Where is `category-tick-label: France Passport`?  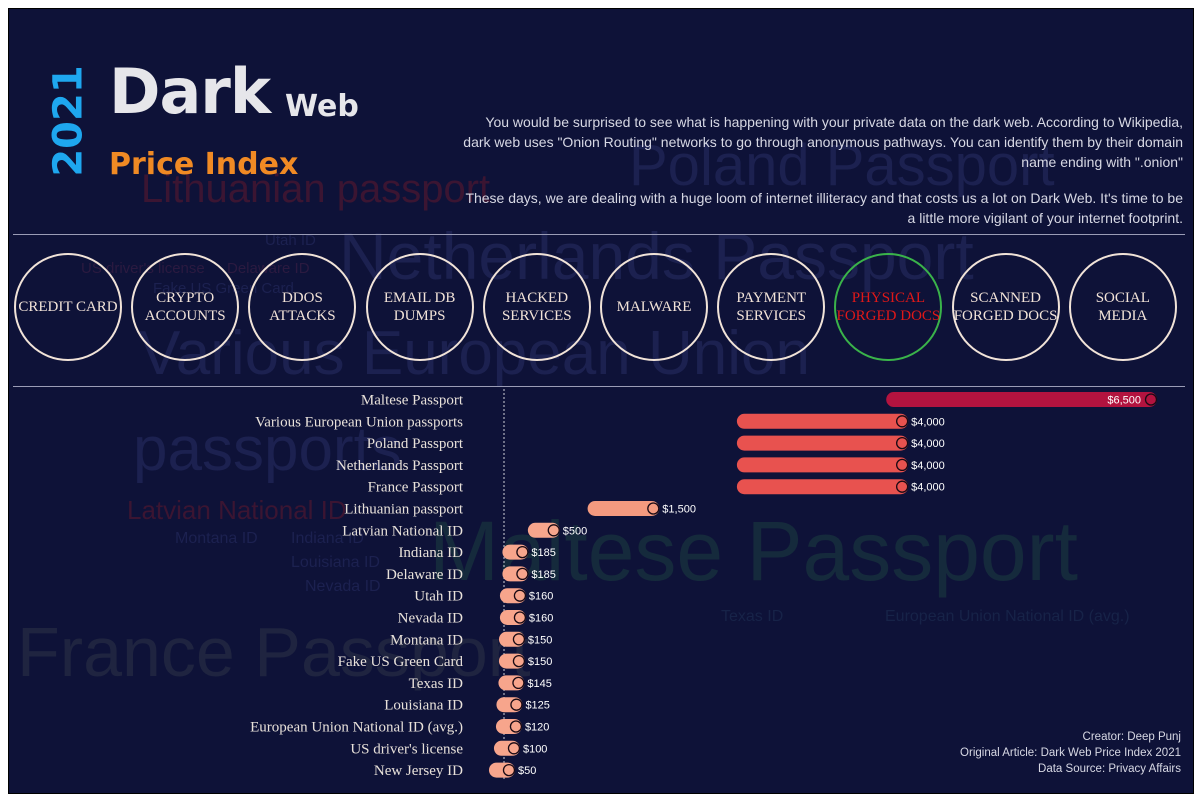 category-tick-label: France Passport is located at coordinates (416, 488).